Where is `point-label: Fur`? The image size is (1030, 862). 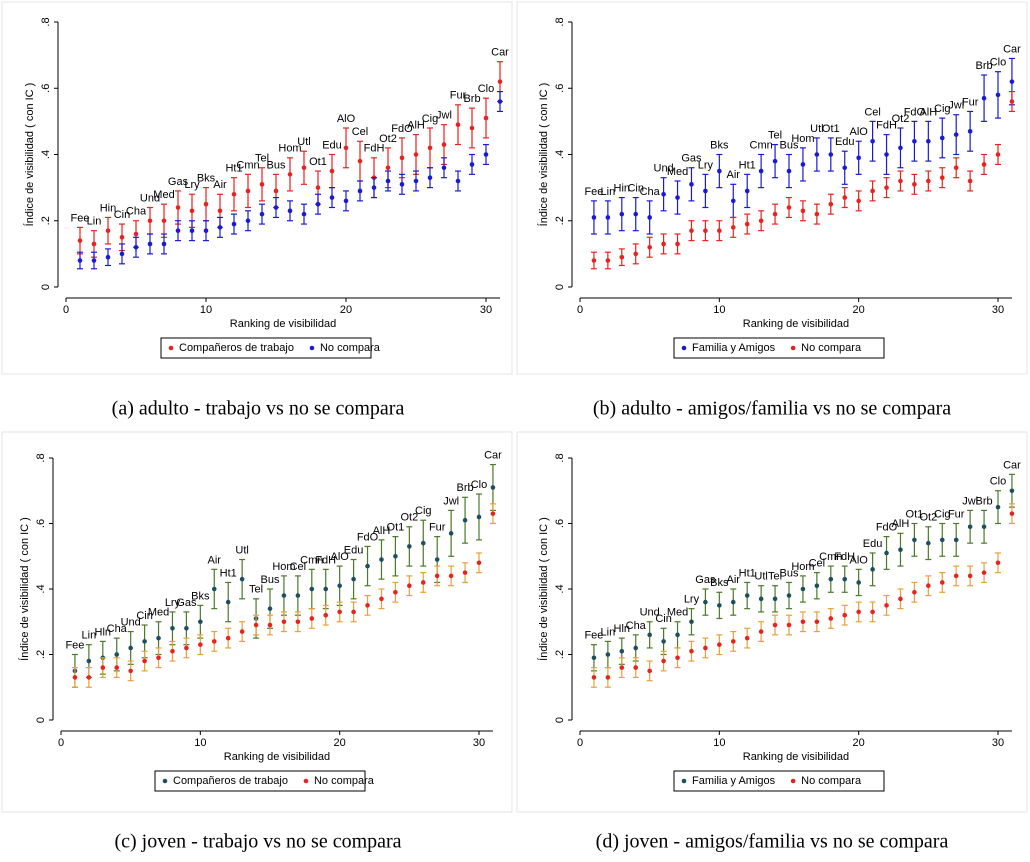 point-label: Fur is located at coordinates (956, 514).